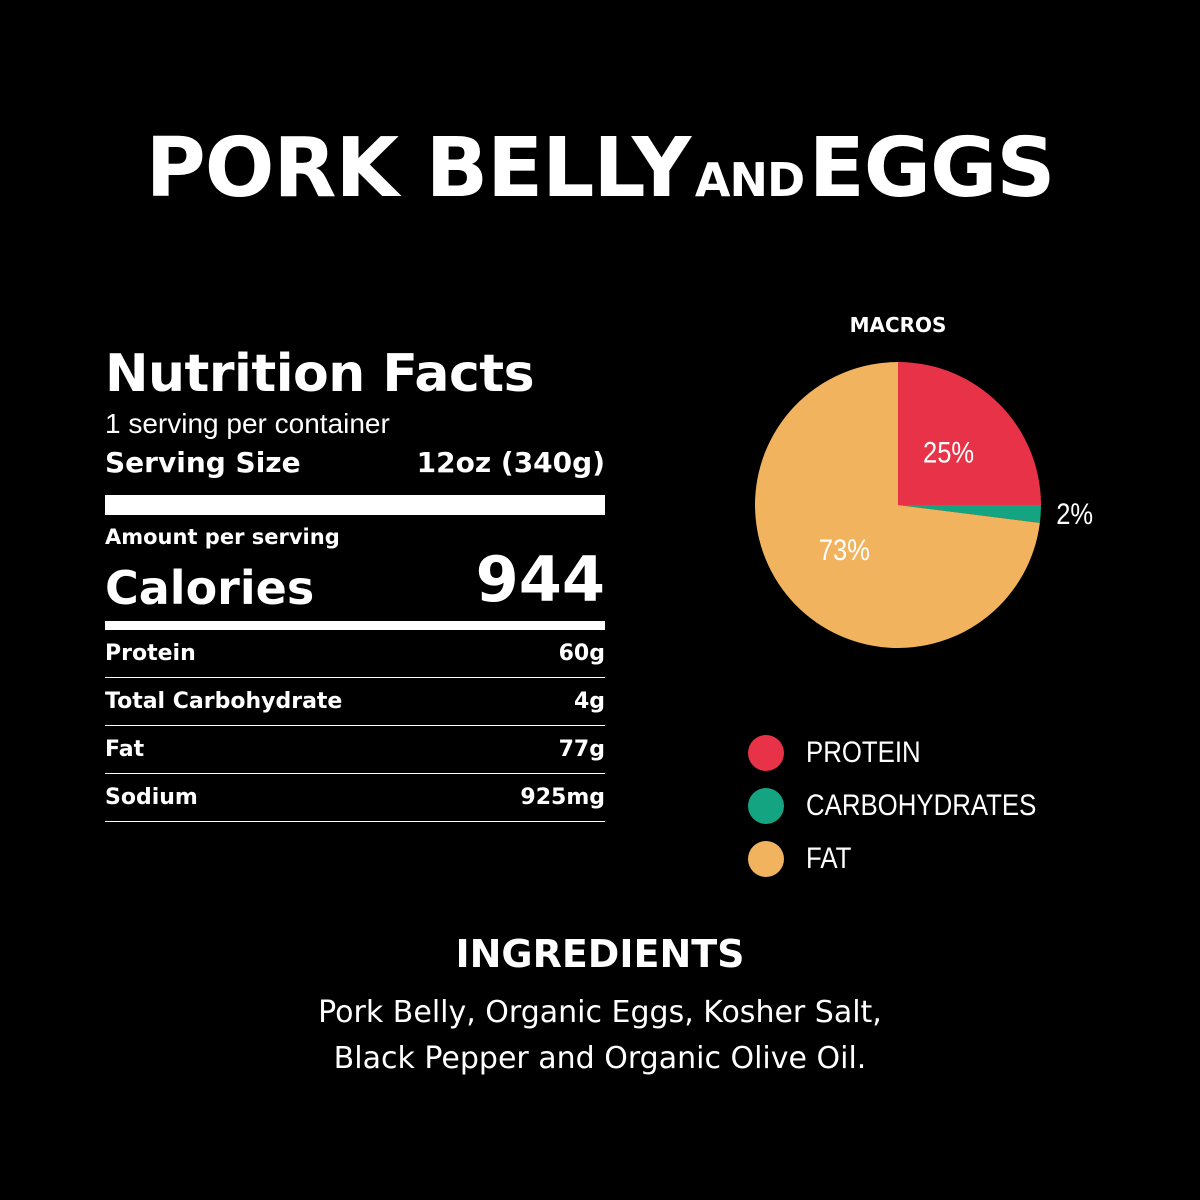 The image size is (1200, 1200). What do you see at coordinates (418, 168) in the screenshot?
I see `title-part-pork-belly: PORK BELLY` at bounding box center [418, 168].